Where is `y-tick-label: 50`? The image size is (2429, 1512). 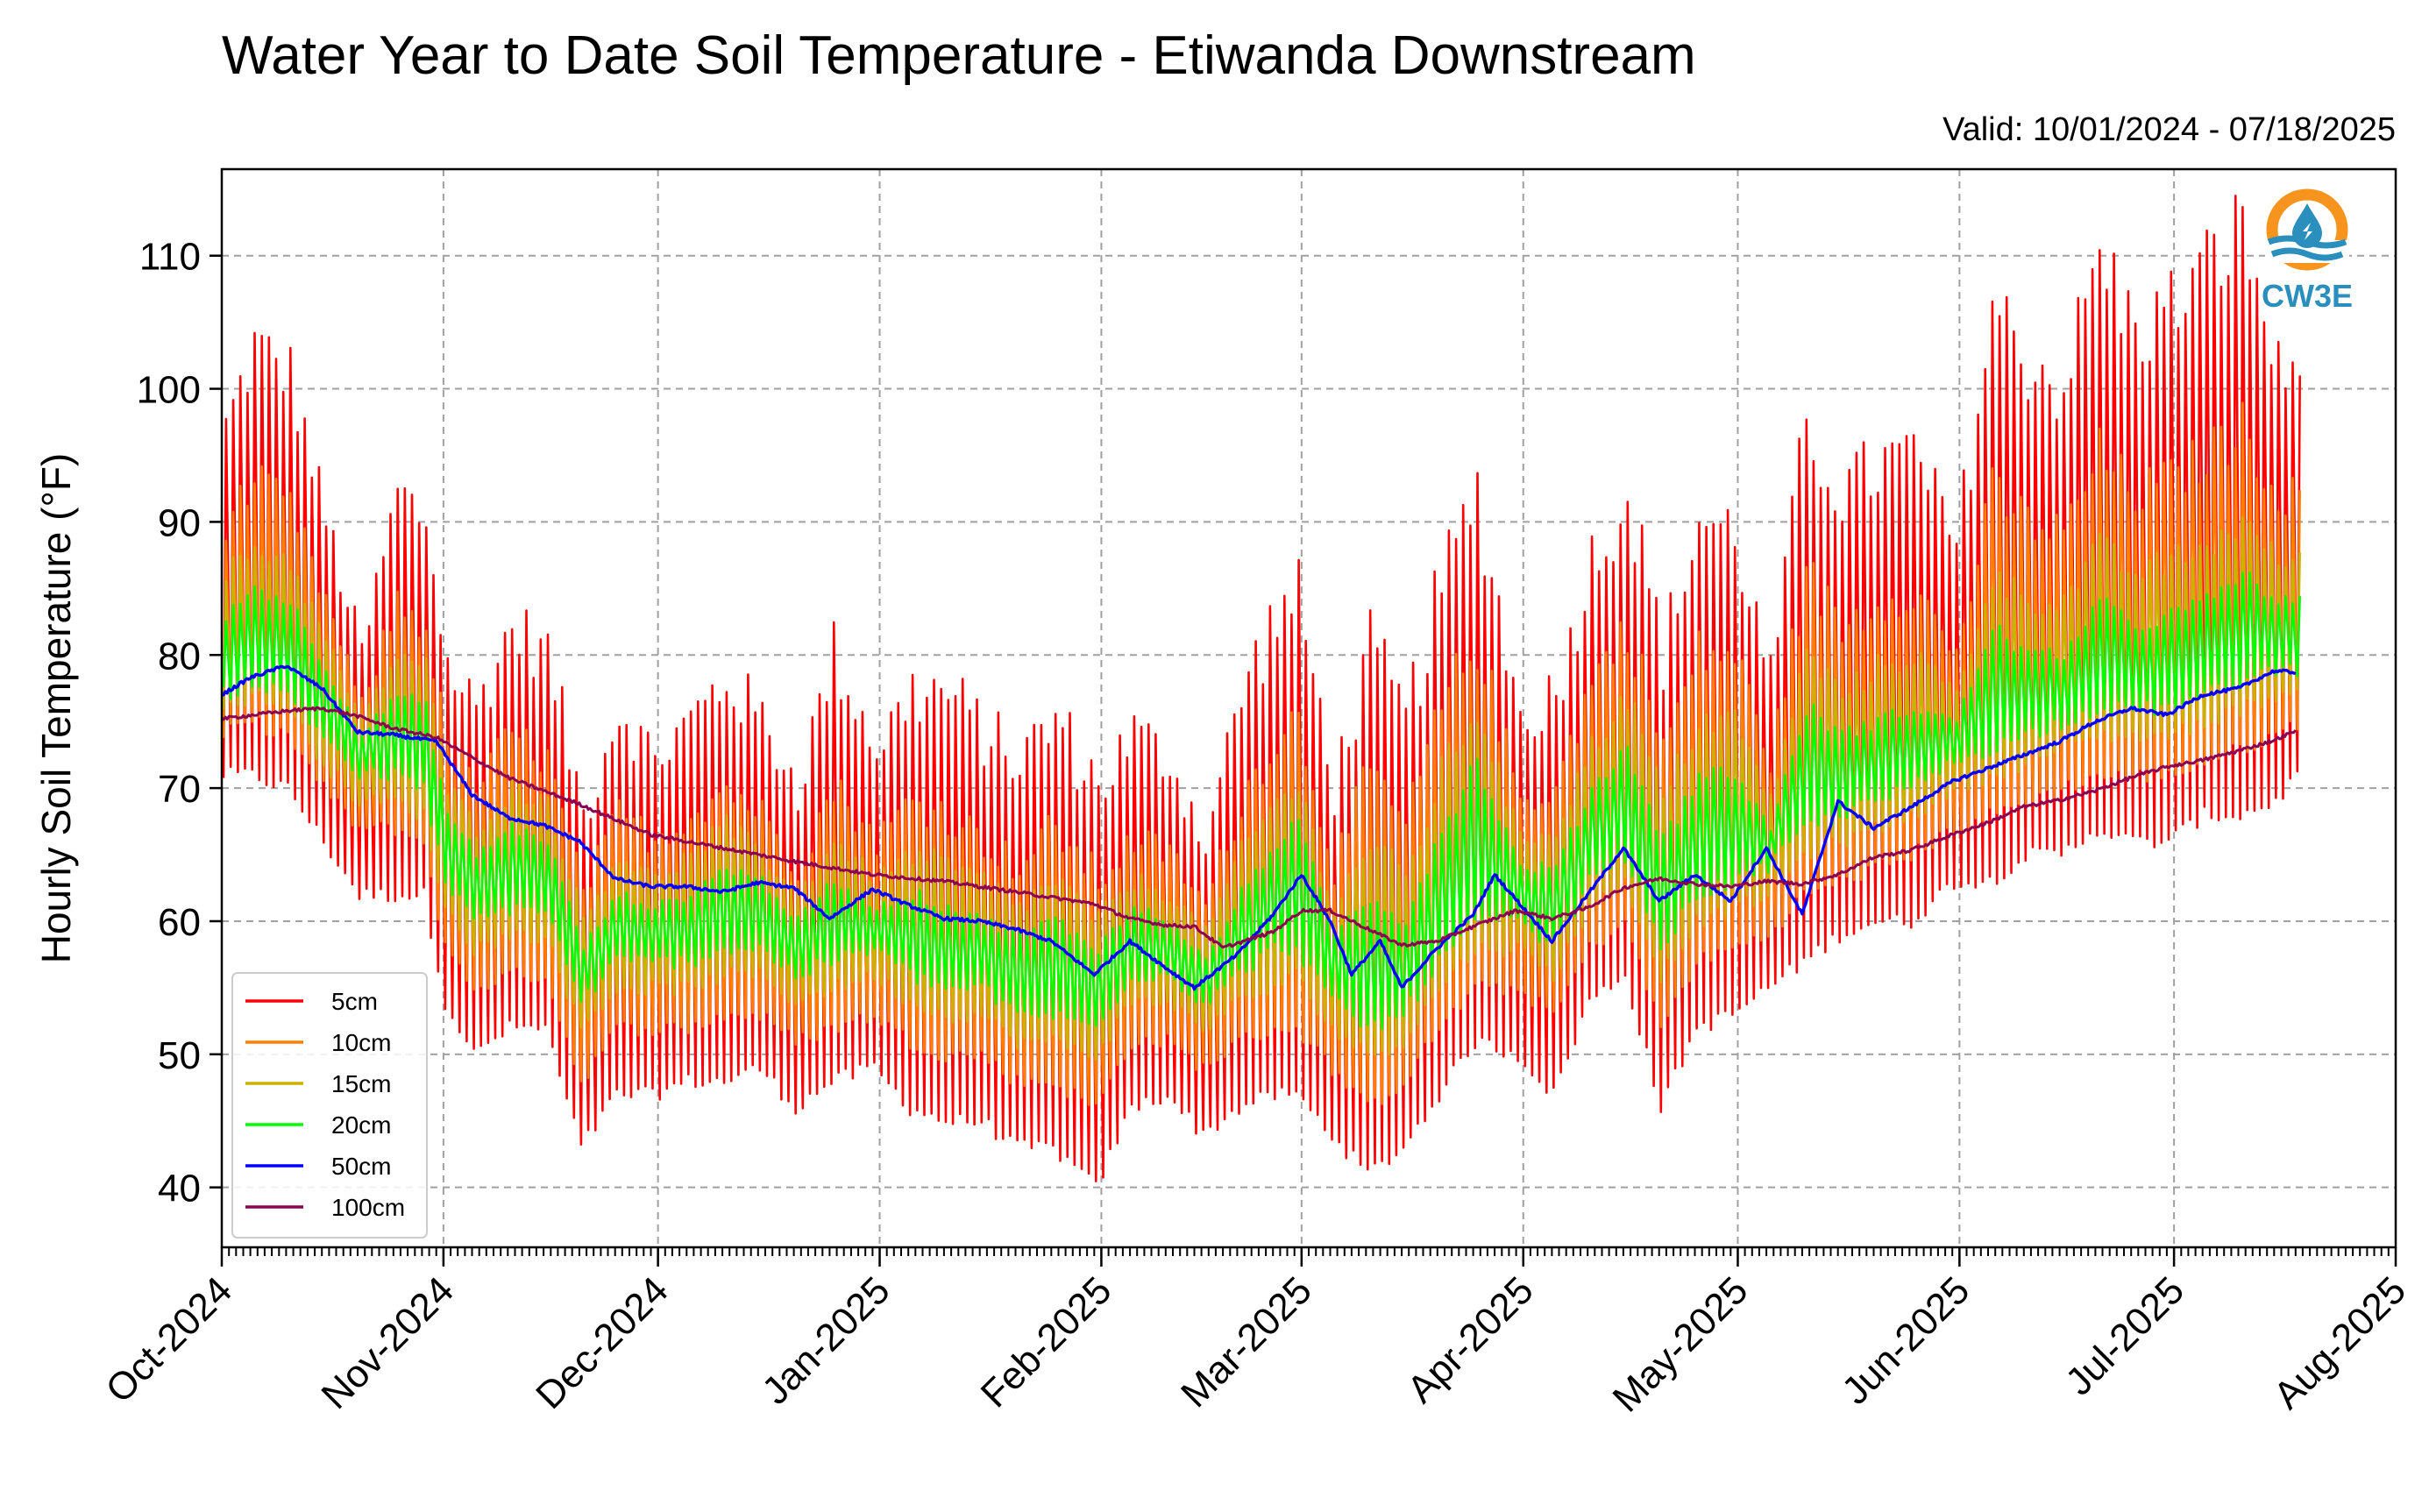 y-tick-label: 50 is located at coordinates (180, 1055).